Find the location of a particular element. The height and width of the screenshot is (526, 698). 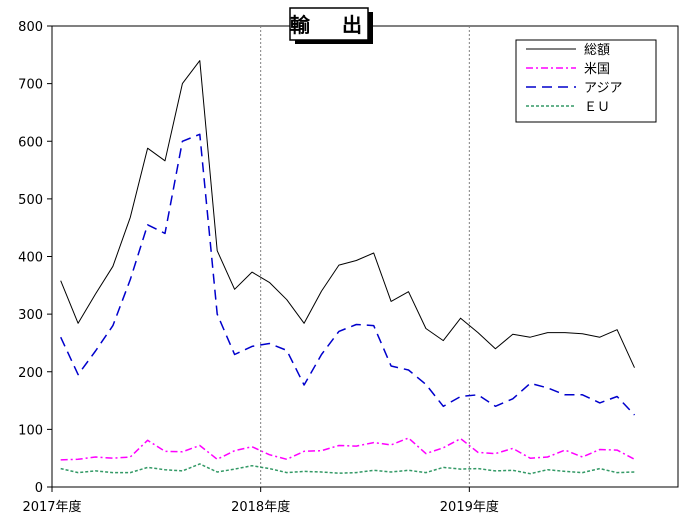

chart-title: 輸 出 is located at coordinates (329, 25).